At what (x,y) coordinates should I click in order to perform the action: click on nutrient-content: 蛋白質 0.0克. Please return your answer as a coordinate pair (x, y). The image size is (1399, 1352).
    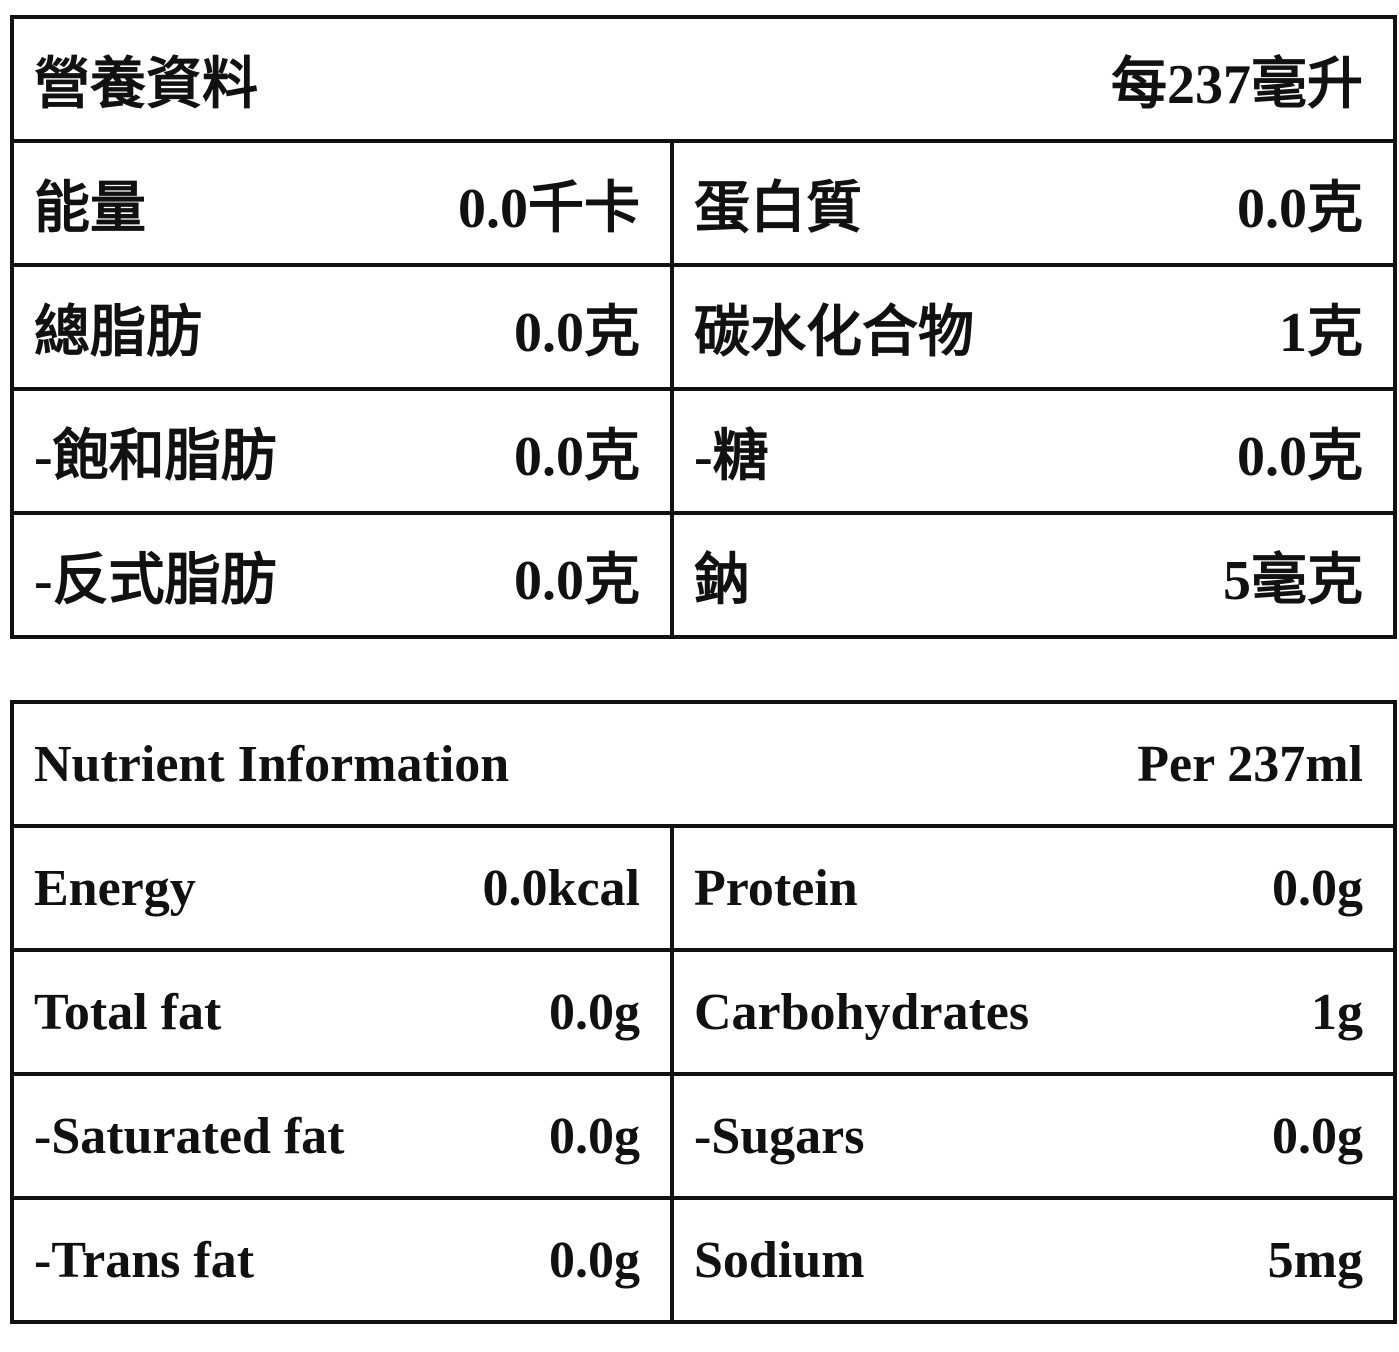
    Looking at the image, I should click on (1033, 203).